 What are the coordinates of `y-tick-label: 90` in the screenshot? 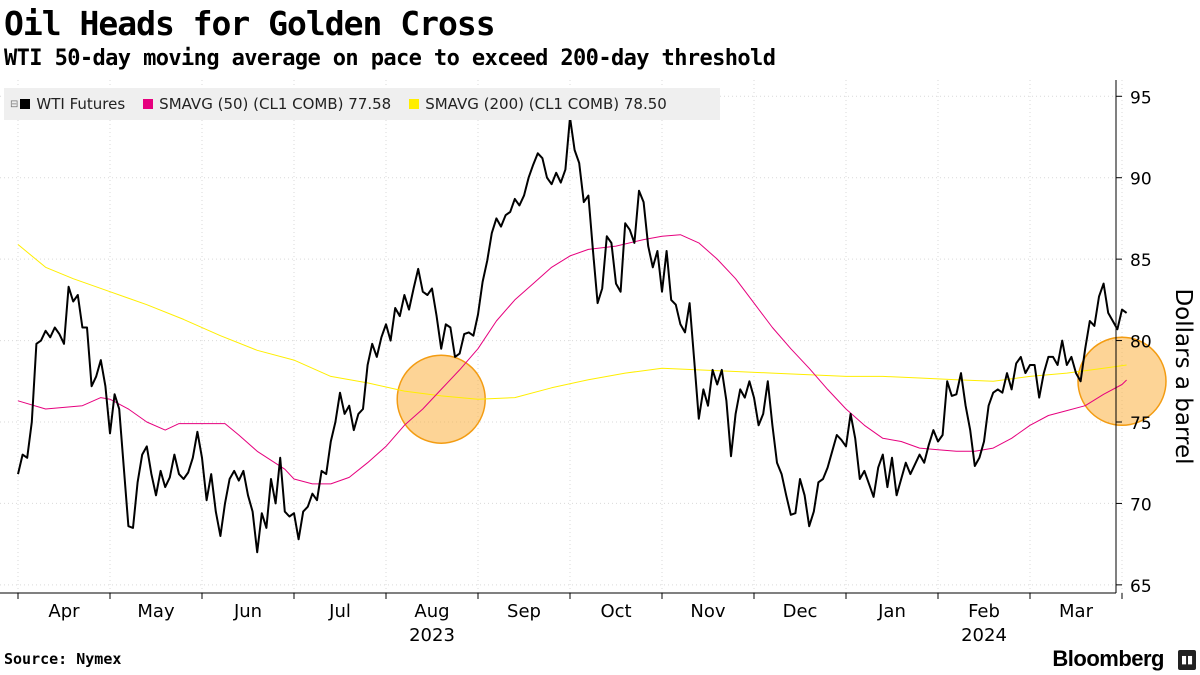 It's located at (1141, 180).